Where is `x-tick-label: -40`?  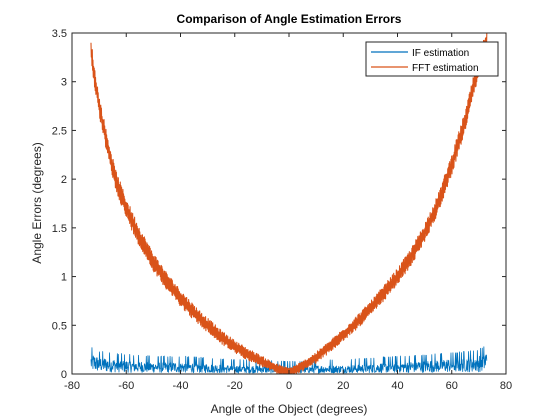 x-tick-label: -40 is located at coordinates (181, 386).